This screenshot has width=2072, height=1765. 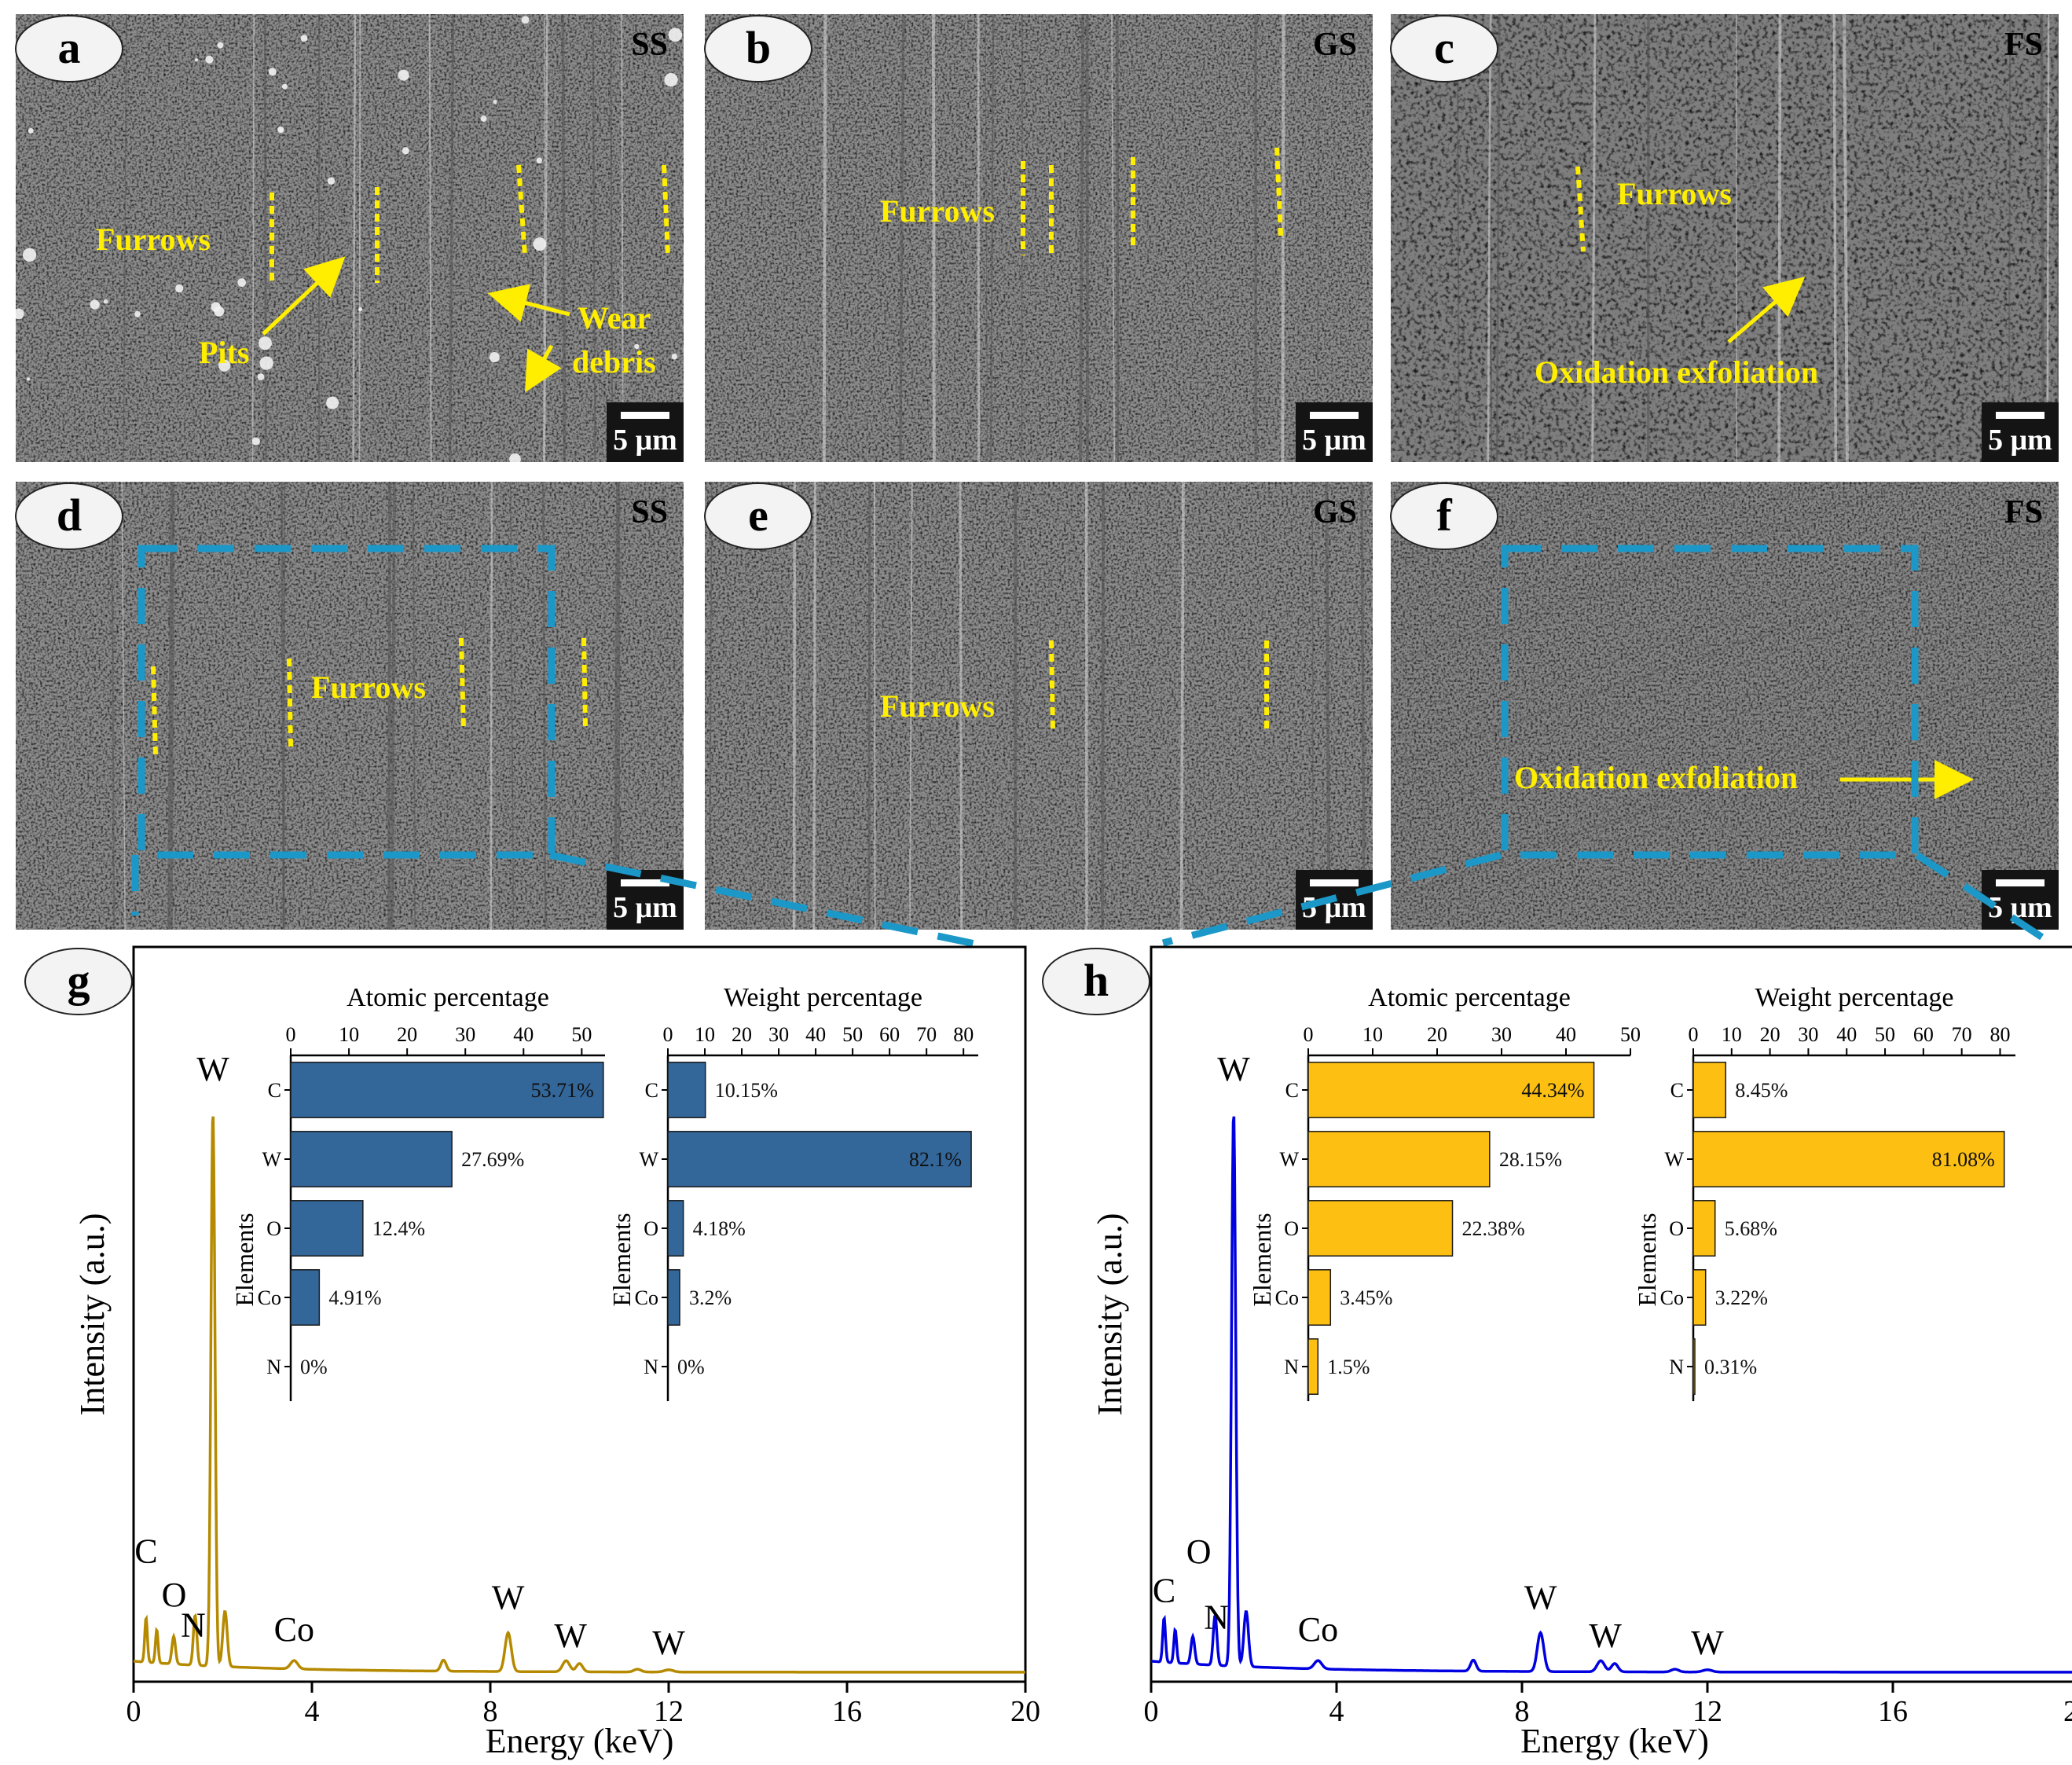 What do you see at coordinates (1566, 1034) in the screenshot?
I see `inset-tick-label: 40` at bounding box center [1566, 1034].